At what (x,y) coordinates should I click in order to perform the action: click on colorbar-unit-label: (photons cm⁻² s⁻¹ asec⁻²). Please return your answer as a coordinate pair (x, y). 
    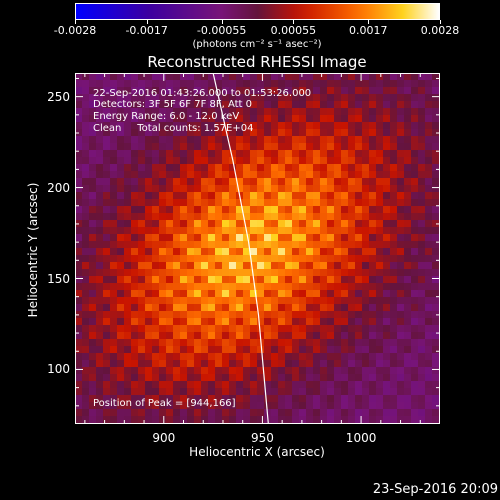
    Looking at the image, I should click on (257, 44).